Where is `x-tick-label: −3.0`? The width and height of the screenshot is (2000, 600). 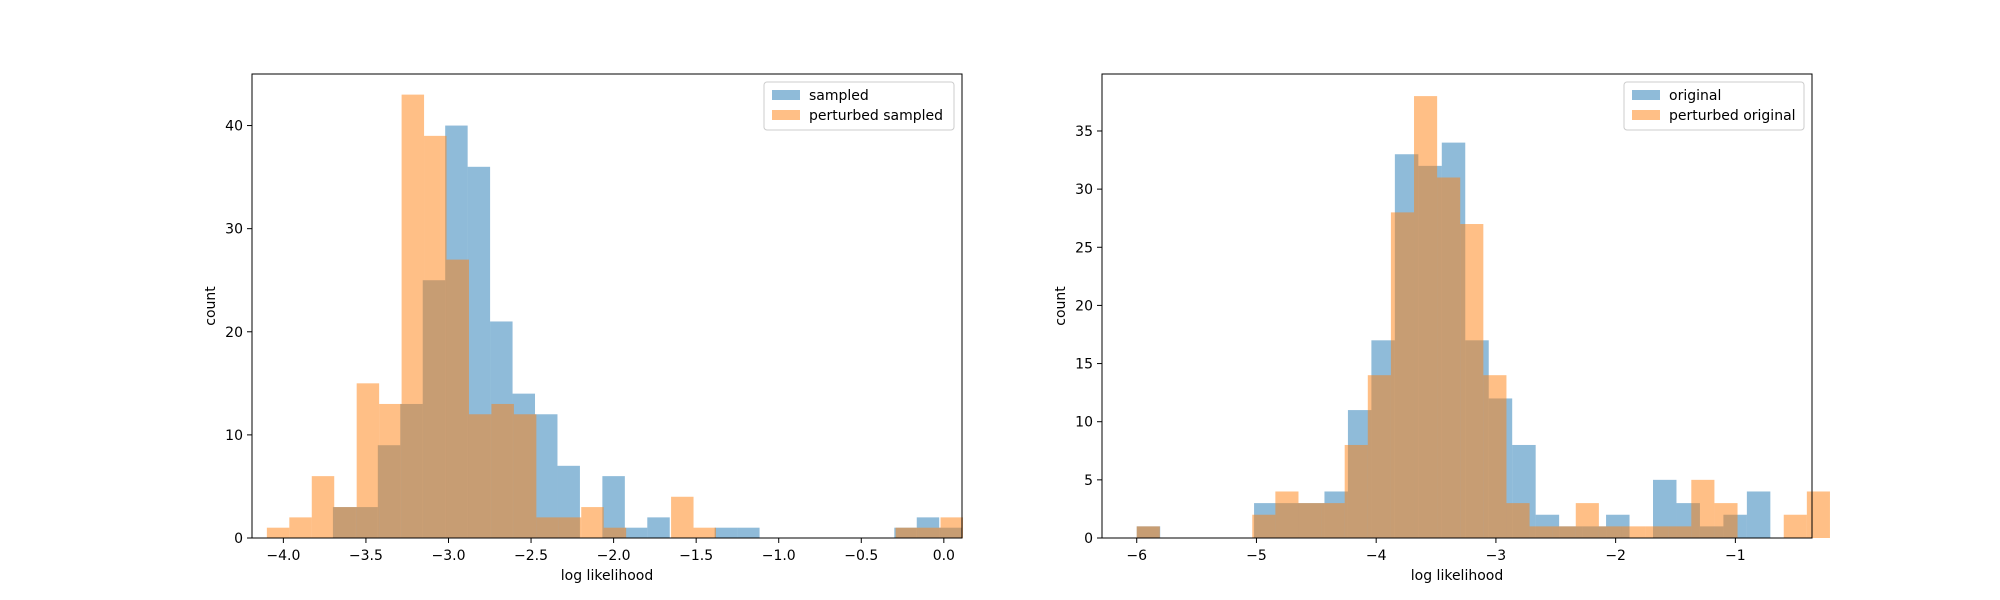
x-tick-label: −3.0 is located at coordinates (448, 556).